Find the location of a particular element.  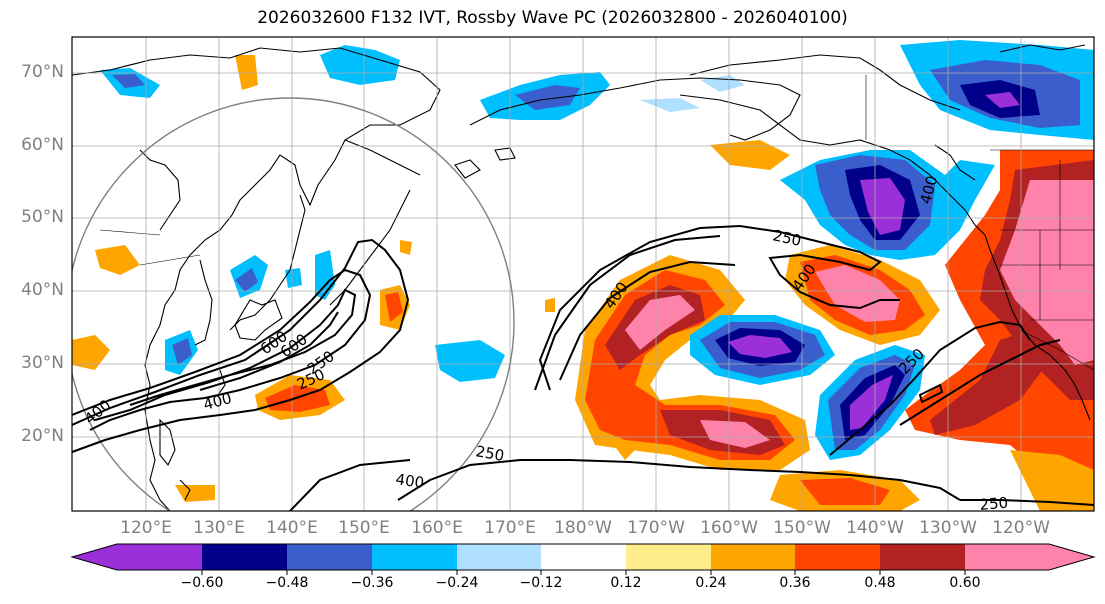

lat-label: 40°N is located at coordinates (42, 290).